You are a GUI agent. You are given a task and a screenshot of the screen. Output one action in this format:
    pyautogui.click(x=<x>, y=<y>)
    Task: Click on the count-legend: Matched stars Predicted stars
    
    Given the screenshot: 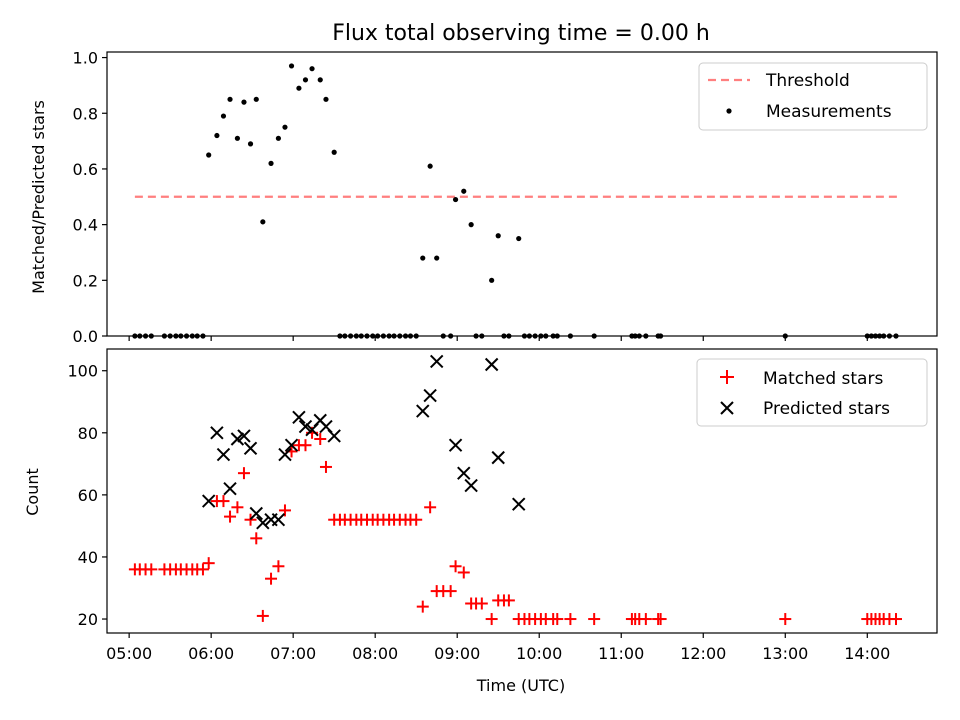 What is the action you would take?
    pyautogui.click(x=812, y=392)
    